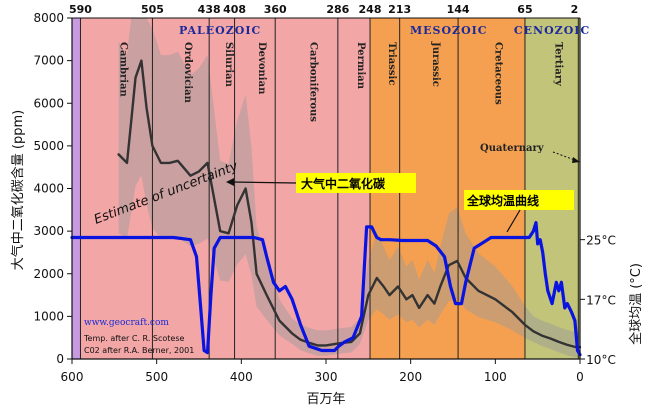  I want to click on right-tick-label: 10°C, so click(601, 360).